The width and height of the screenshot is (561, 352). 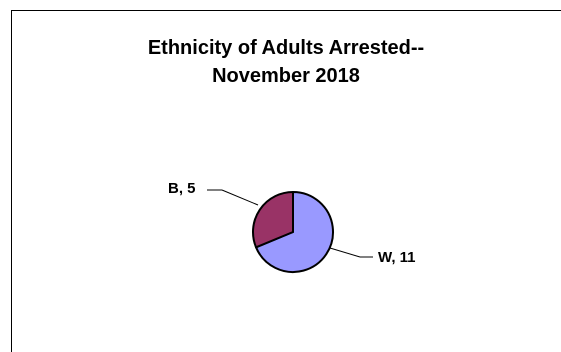 What do you see at coordinates (397, 257) in the screenshot?
I see `data-label-w: W, 11` at bounding box center [397, 257].